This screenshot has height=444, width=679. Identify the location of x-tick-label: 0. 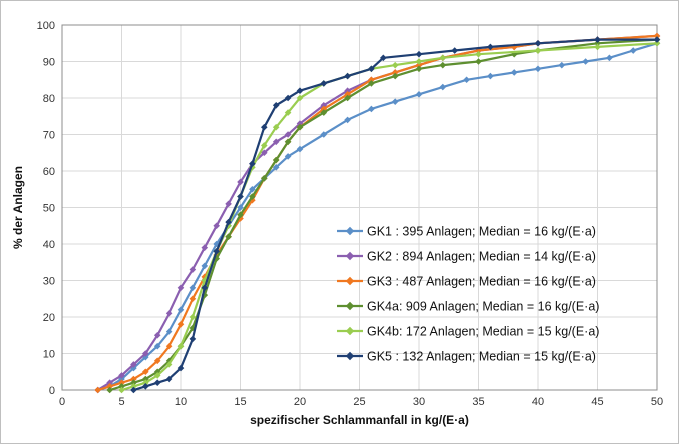
(62, 402).